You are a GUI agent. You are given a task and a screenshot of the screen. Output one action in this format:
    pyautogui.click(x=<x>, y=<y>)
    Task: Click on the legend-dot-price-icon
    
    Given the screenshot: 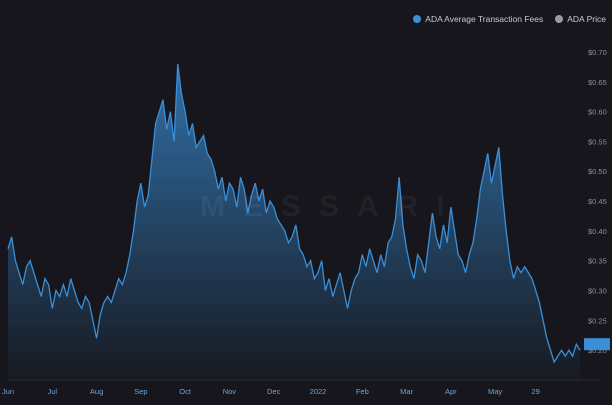 What is the action you would take?
    pyautogui.click(x=559, y=19)
    